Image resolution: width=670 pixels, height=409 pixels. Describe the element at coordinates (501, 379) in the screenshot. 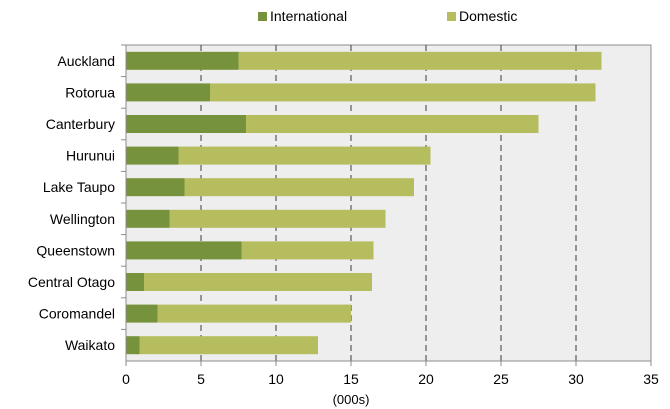

I see `x-tick-label: 25` at that location.